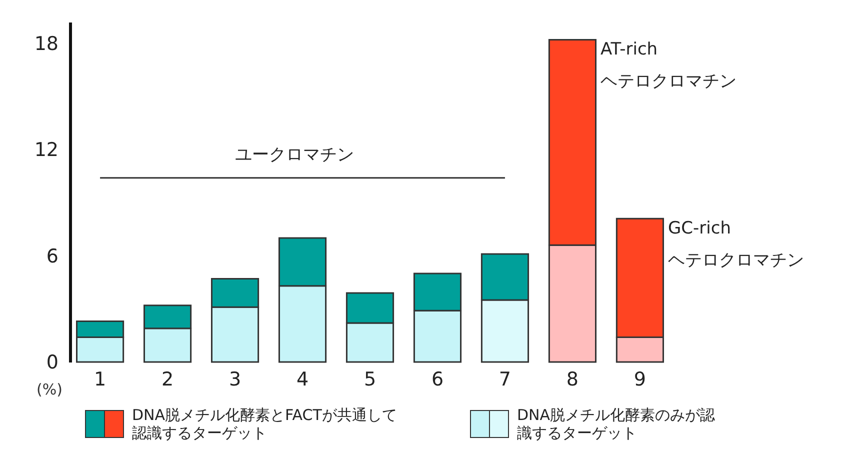 The image size is (858, 468). What do you see at coordinates (505, 379) in the screenshot?
I see `x-tick-label: 7` at bounding box center [505, 379].